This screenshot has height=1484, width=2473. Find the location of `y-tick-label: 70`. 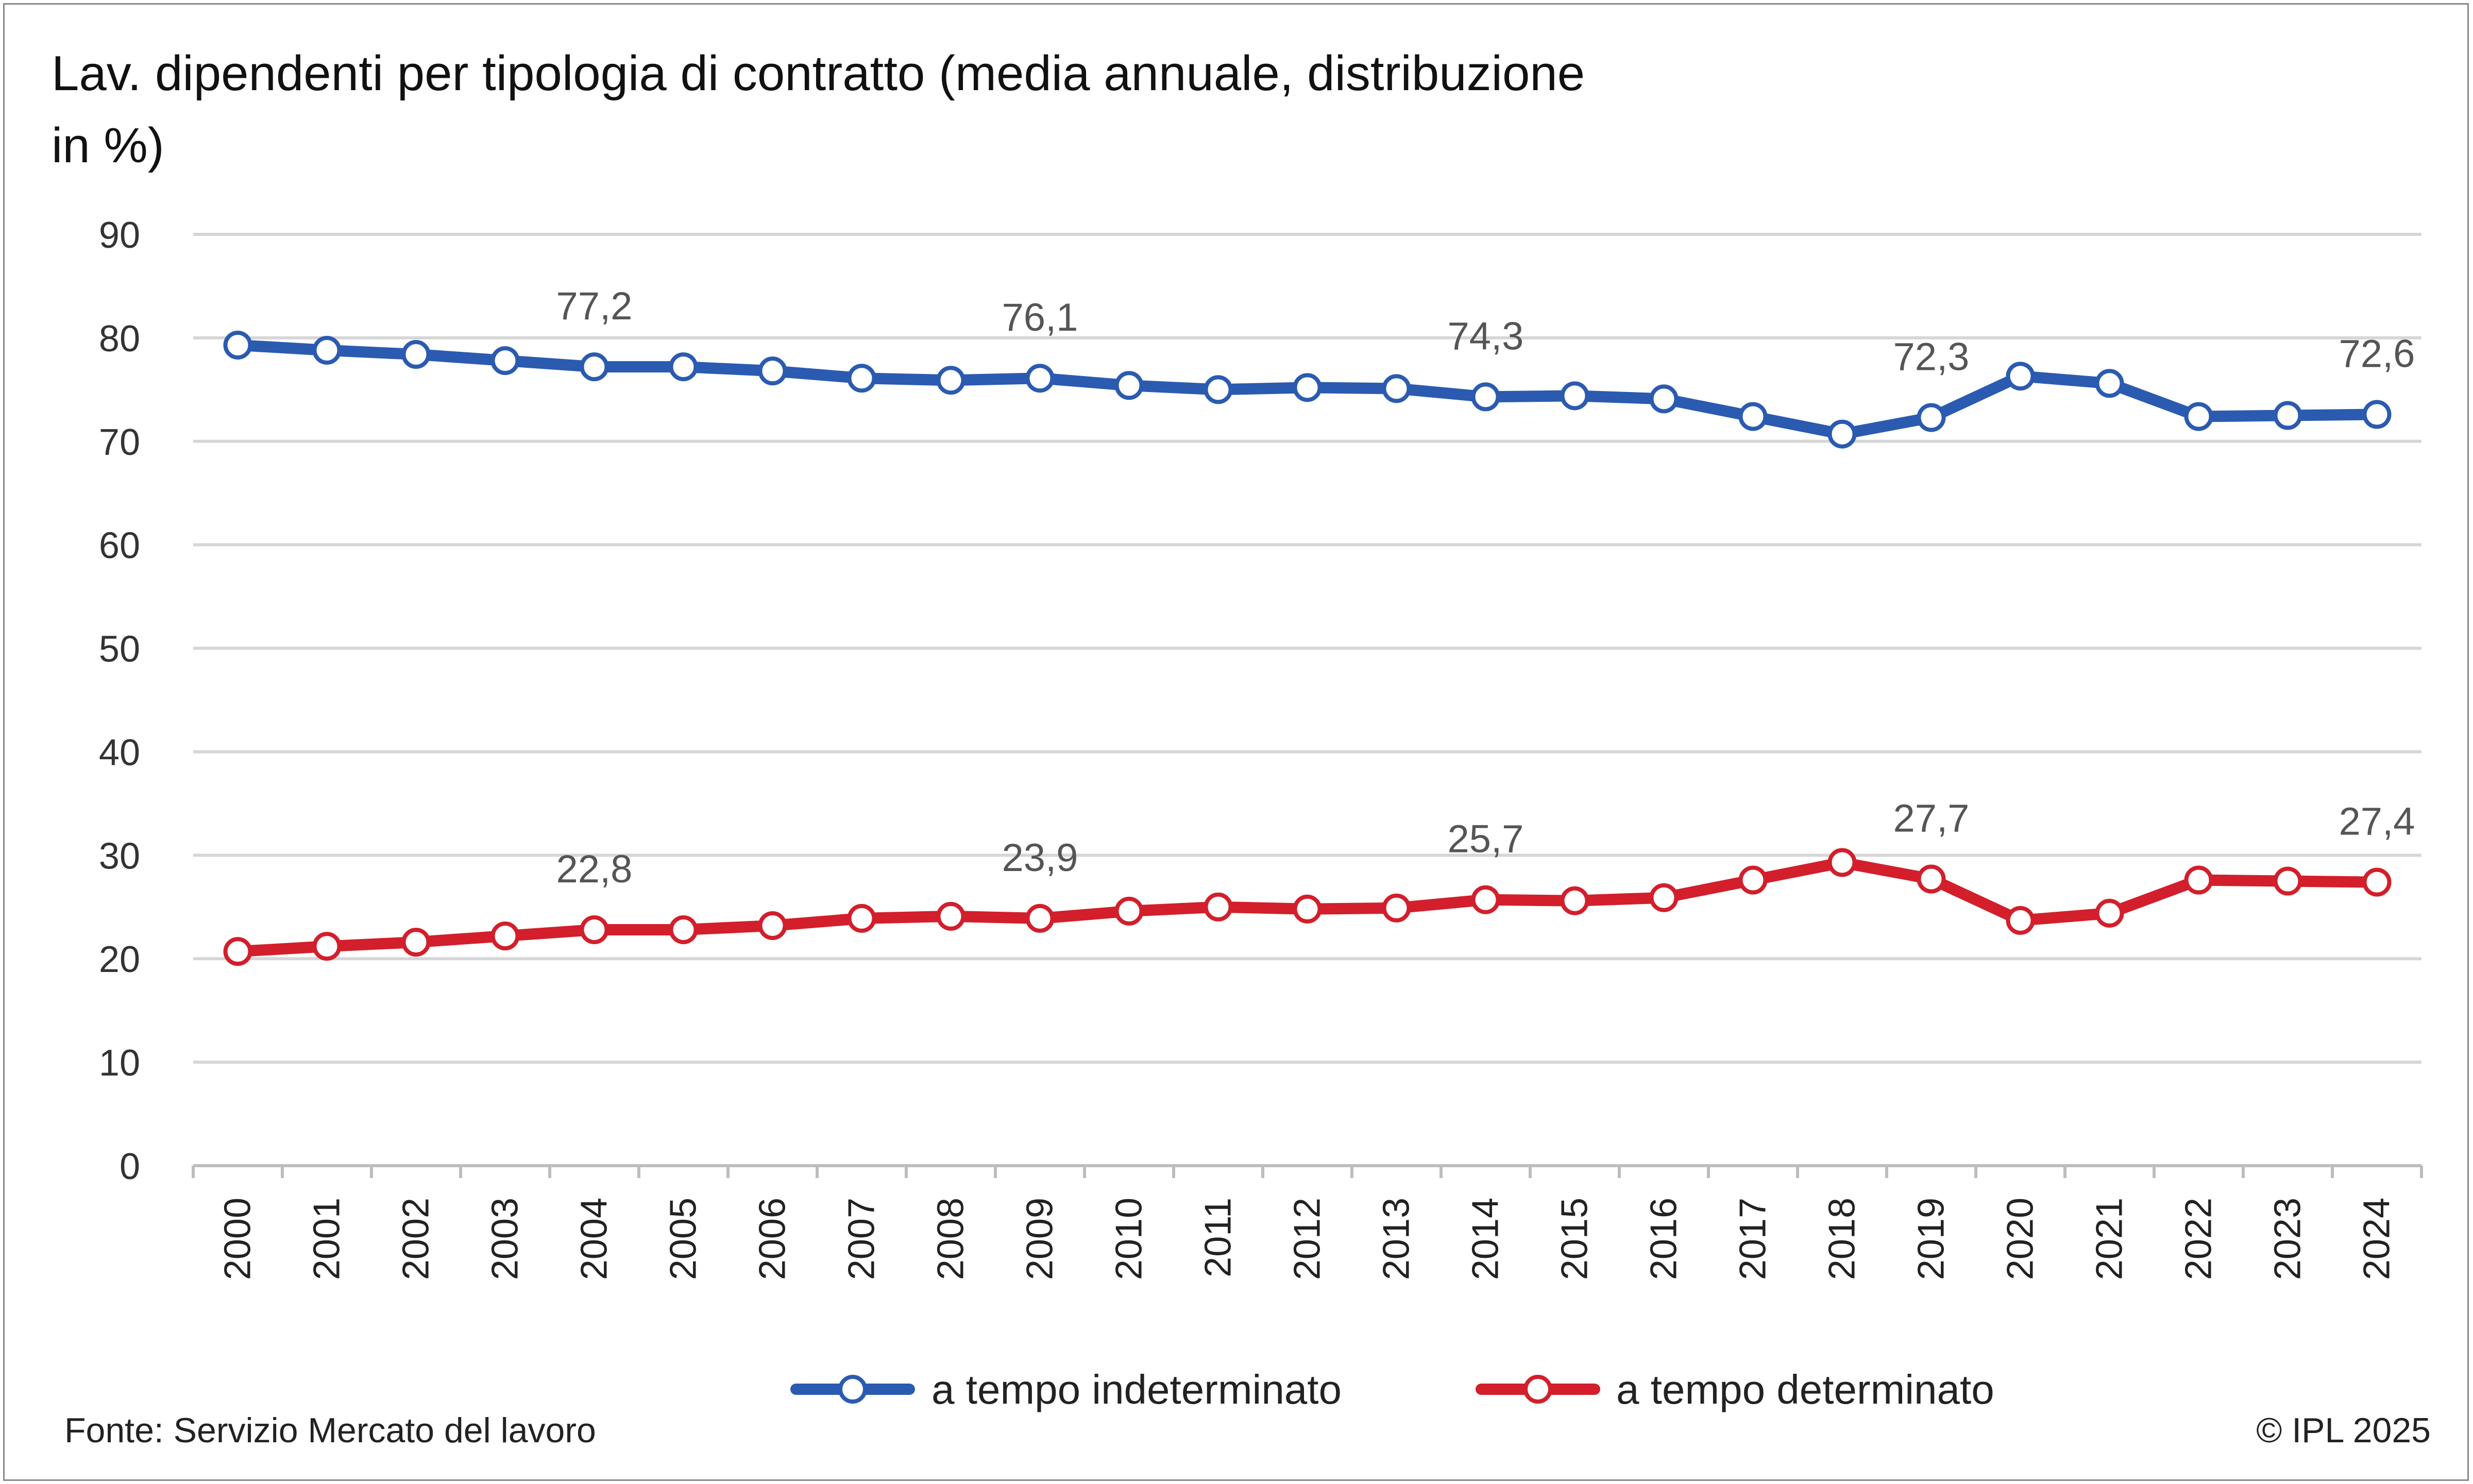

y-tick-label: 70 is located at coordinates (120, 442).